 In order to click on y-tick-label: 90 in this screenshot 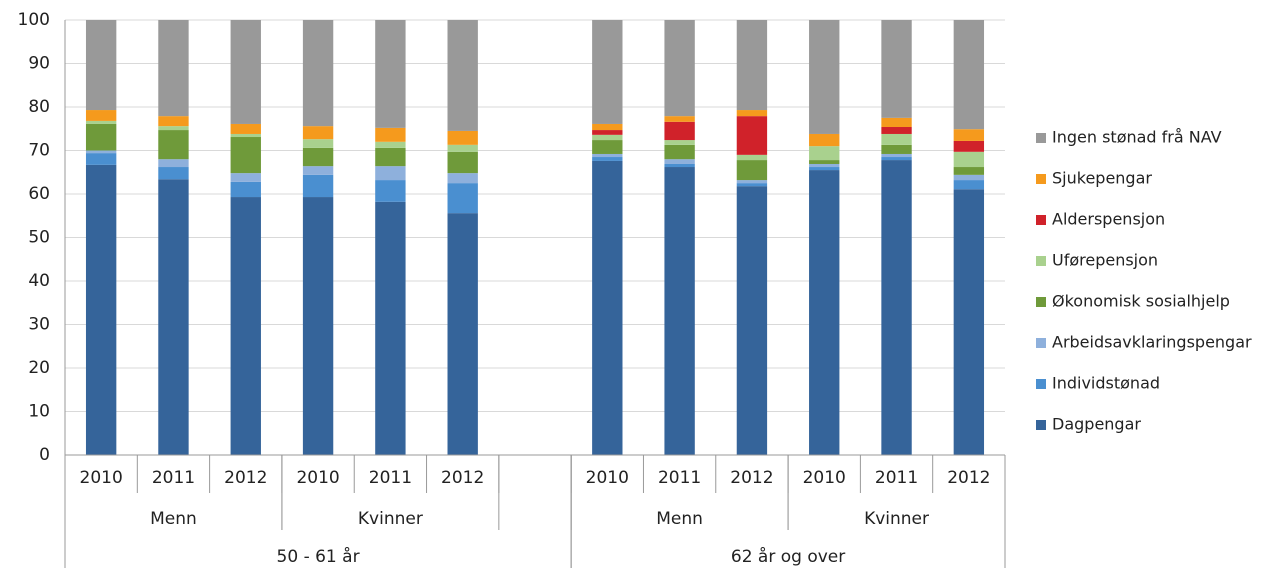, I will do `click(39, 64)`.